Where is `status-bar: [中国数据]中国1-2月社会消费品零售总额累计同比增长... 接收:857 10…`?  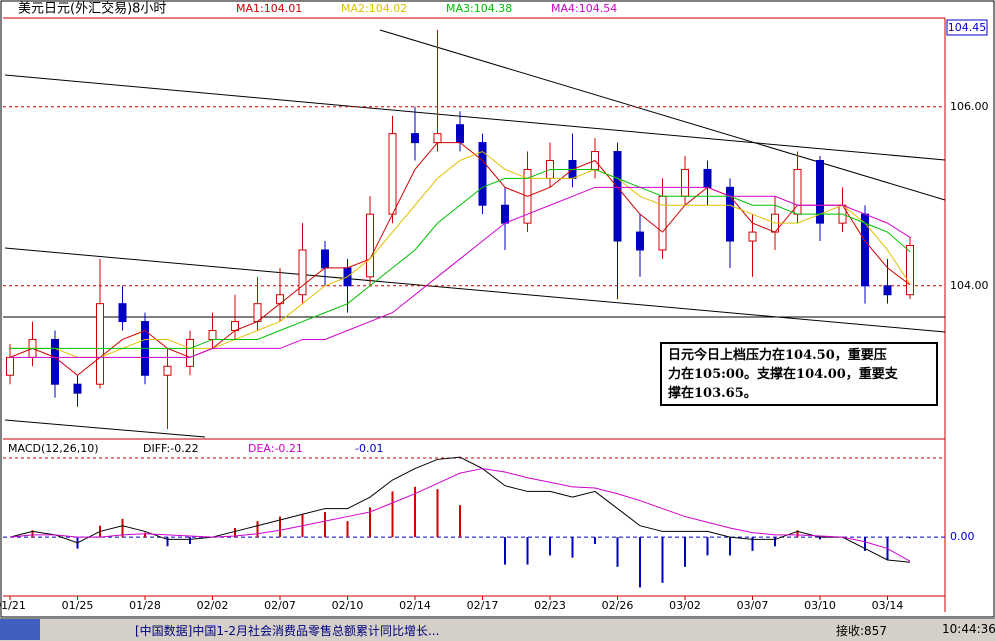
status-bar: [中国数据]中国1-2月社会消费品零售总额累计同比增长... 接收:857 10… is located at coordinates (497, 629).